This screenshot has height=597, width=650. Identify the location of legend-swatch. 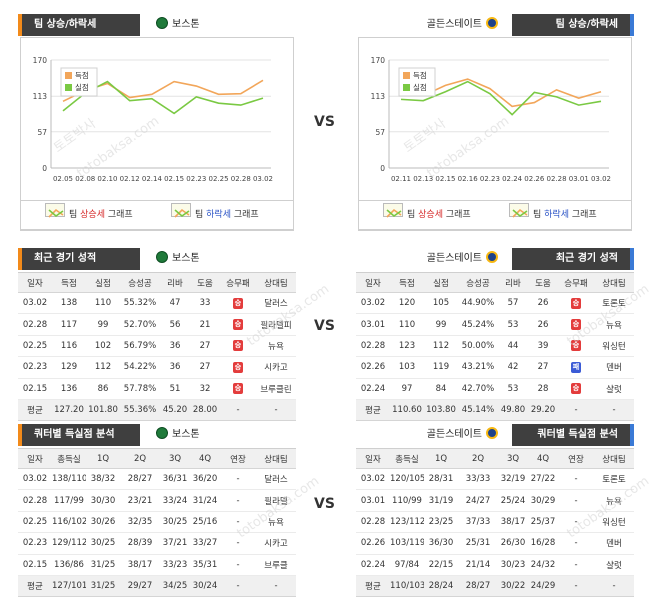
(68, 75).